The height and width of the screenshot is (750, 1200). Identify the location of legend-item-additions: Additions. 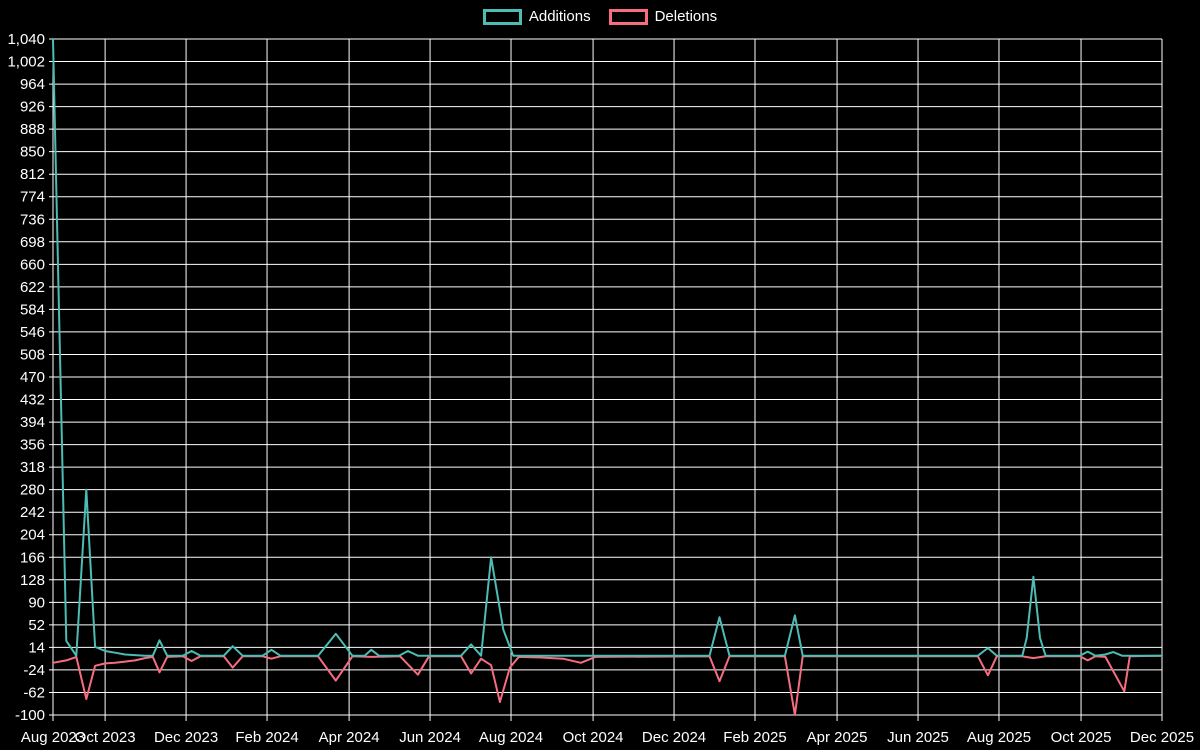
(536, 16).